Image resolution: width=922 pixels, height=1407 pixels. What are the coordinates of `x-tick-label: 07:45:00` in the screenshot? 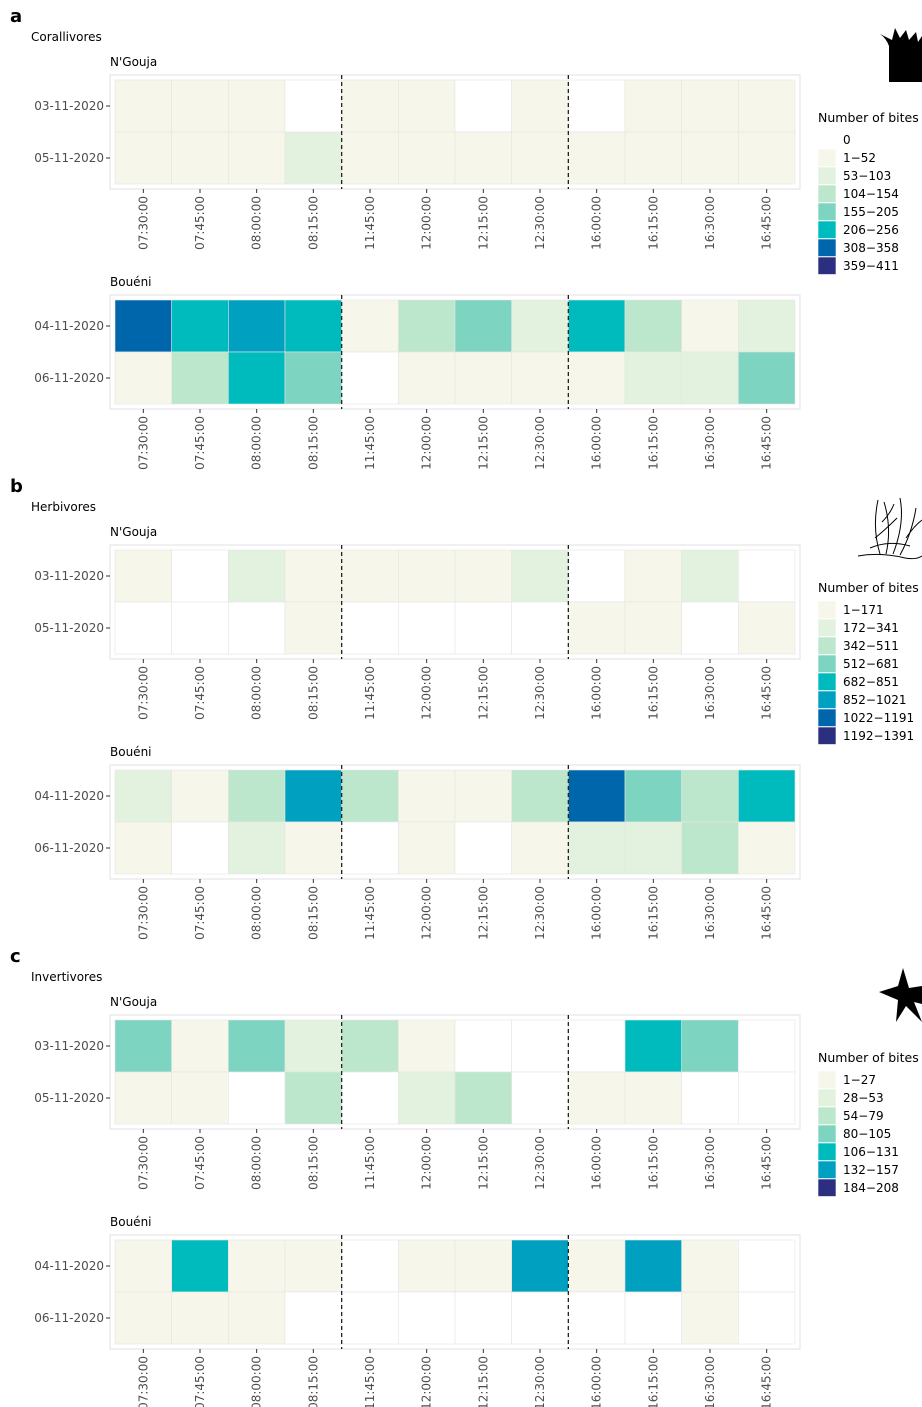 It's located at (200, 913).